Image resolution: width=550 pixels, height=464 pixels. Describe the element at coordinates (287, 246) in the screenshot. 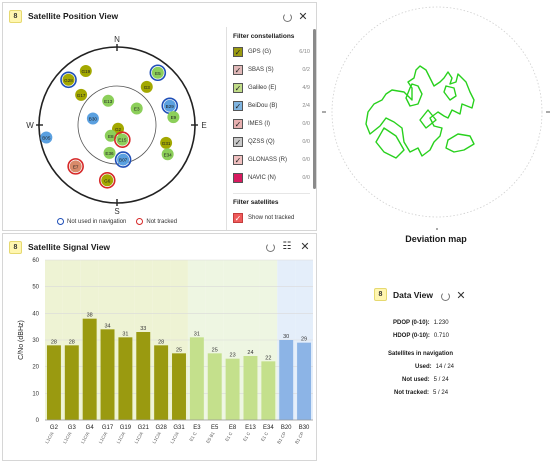

I see `settings-icon: ☷` at that location.